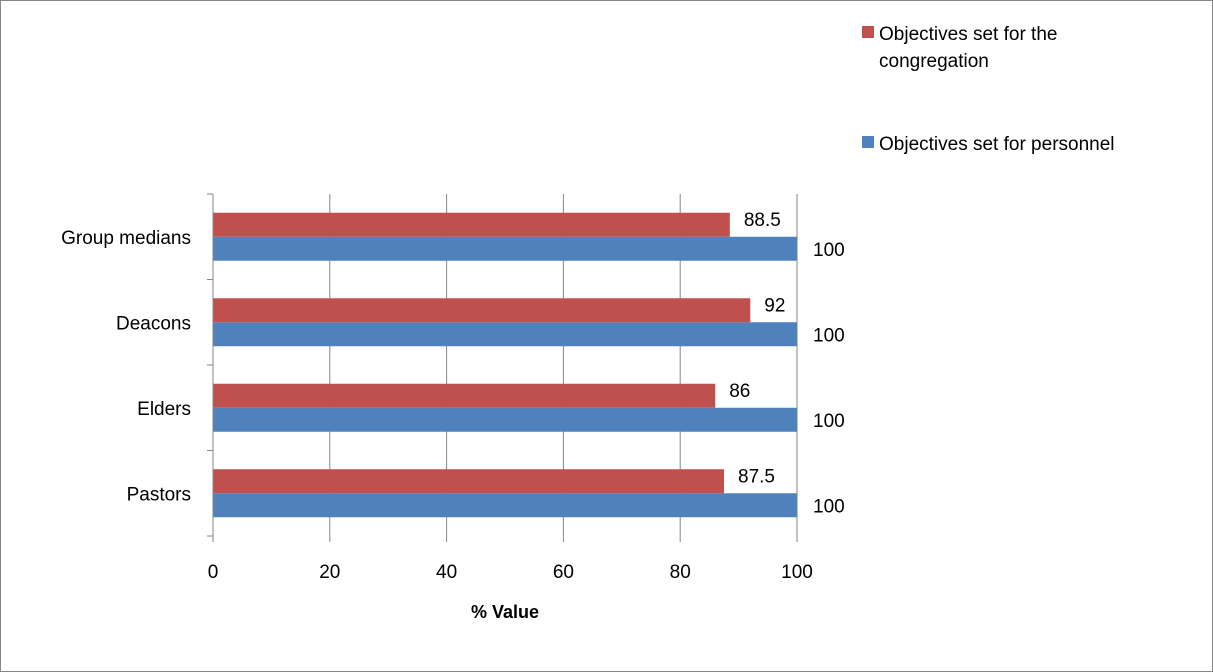  Describe the element at coordinates (153, 323) in the screenshot. I see `category-label: Deacons` at that location.